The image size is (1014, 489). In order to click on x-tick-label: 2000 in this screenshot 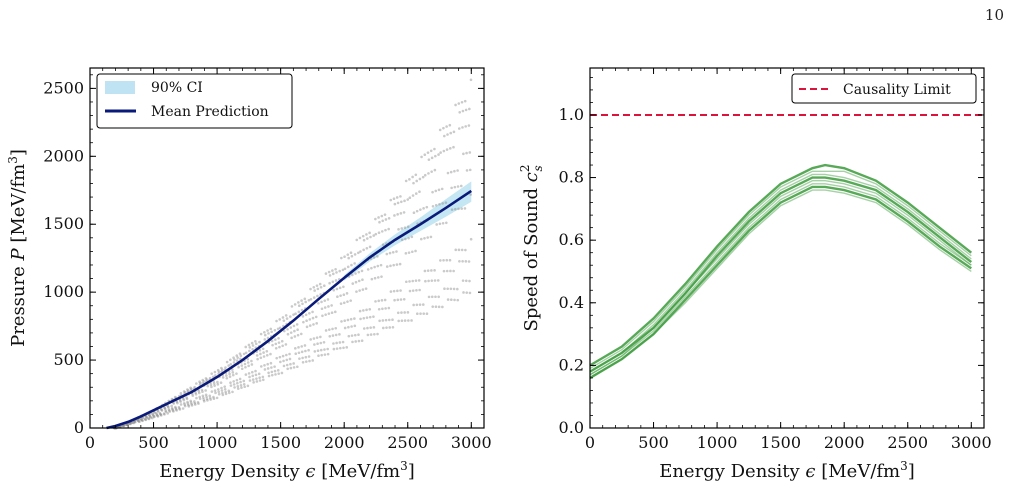, I will do `click(844, 442)`.